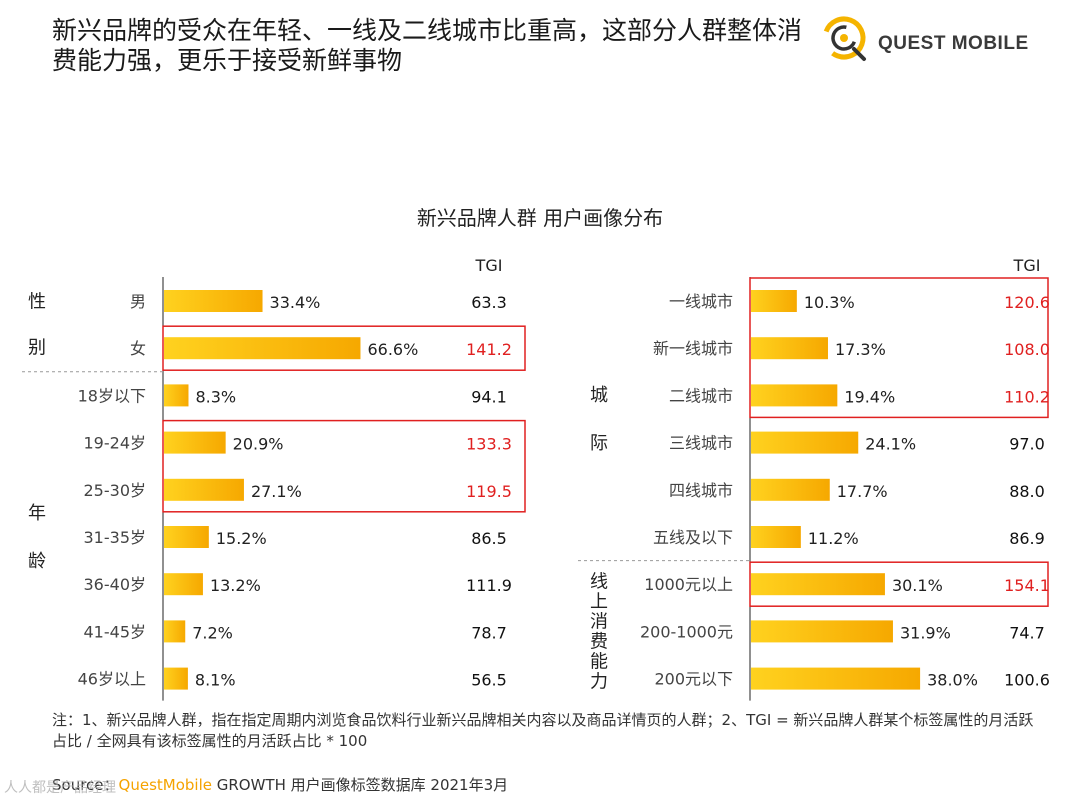  Describe the element at coordinates (1027, 632) in the screenshot. I see `tgi-value: 74.7` at that location.